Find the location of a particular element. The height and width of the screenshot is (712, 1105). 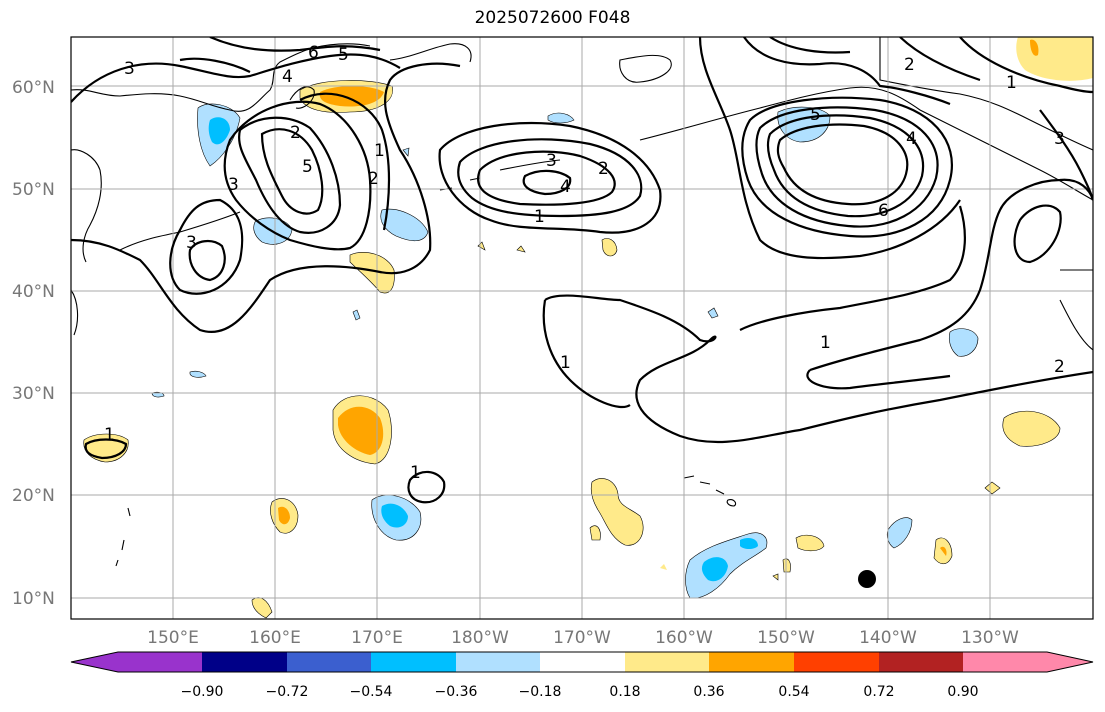

lon-label: 160°W is located at coordinates (684, 638).